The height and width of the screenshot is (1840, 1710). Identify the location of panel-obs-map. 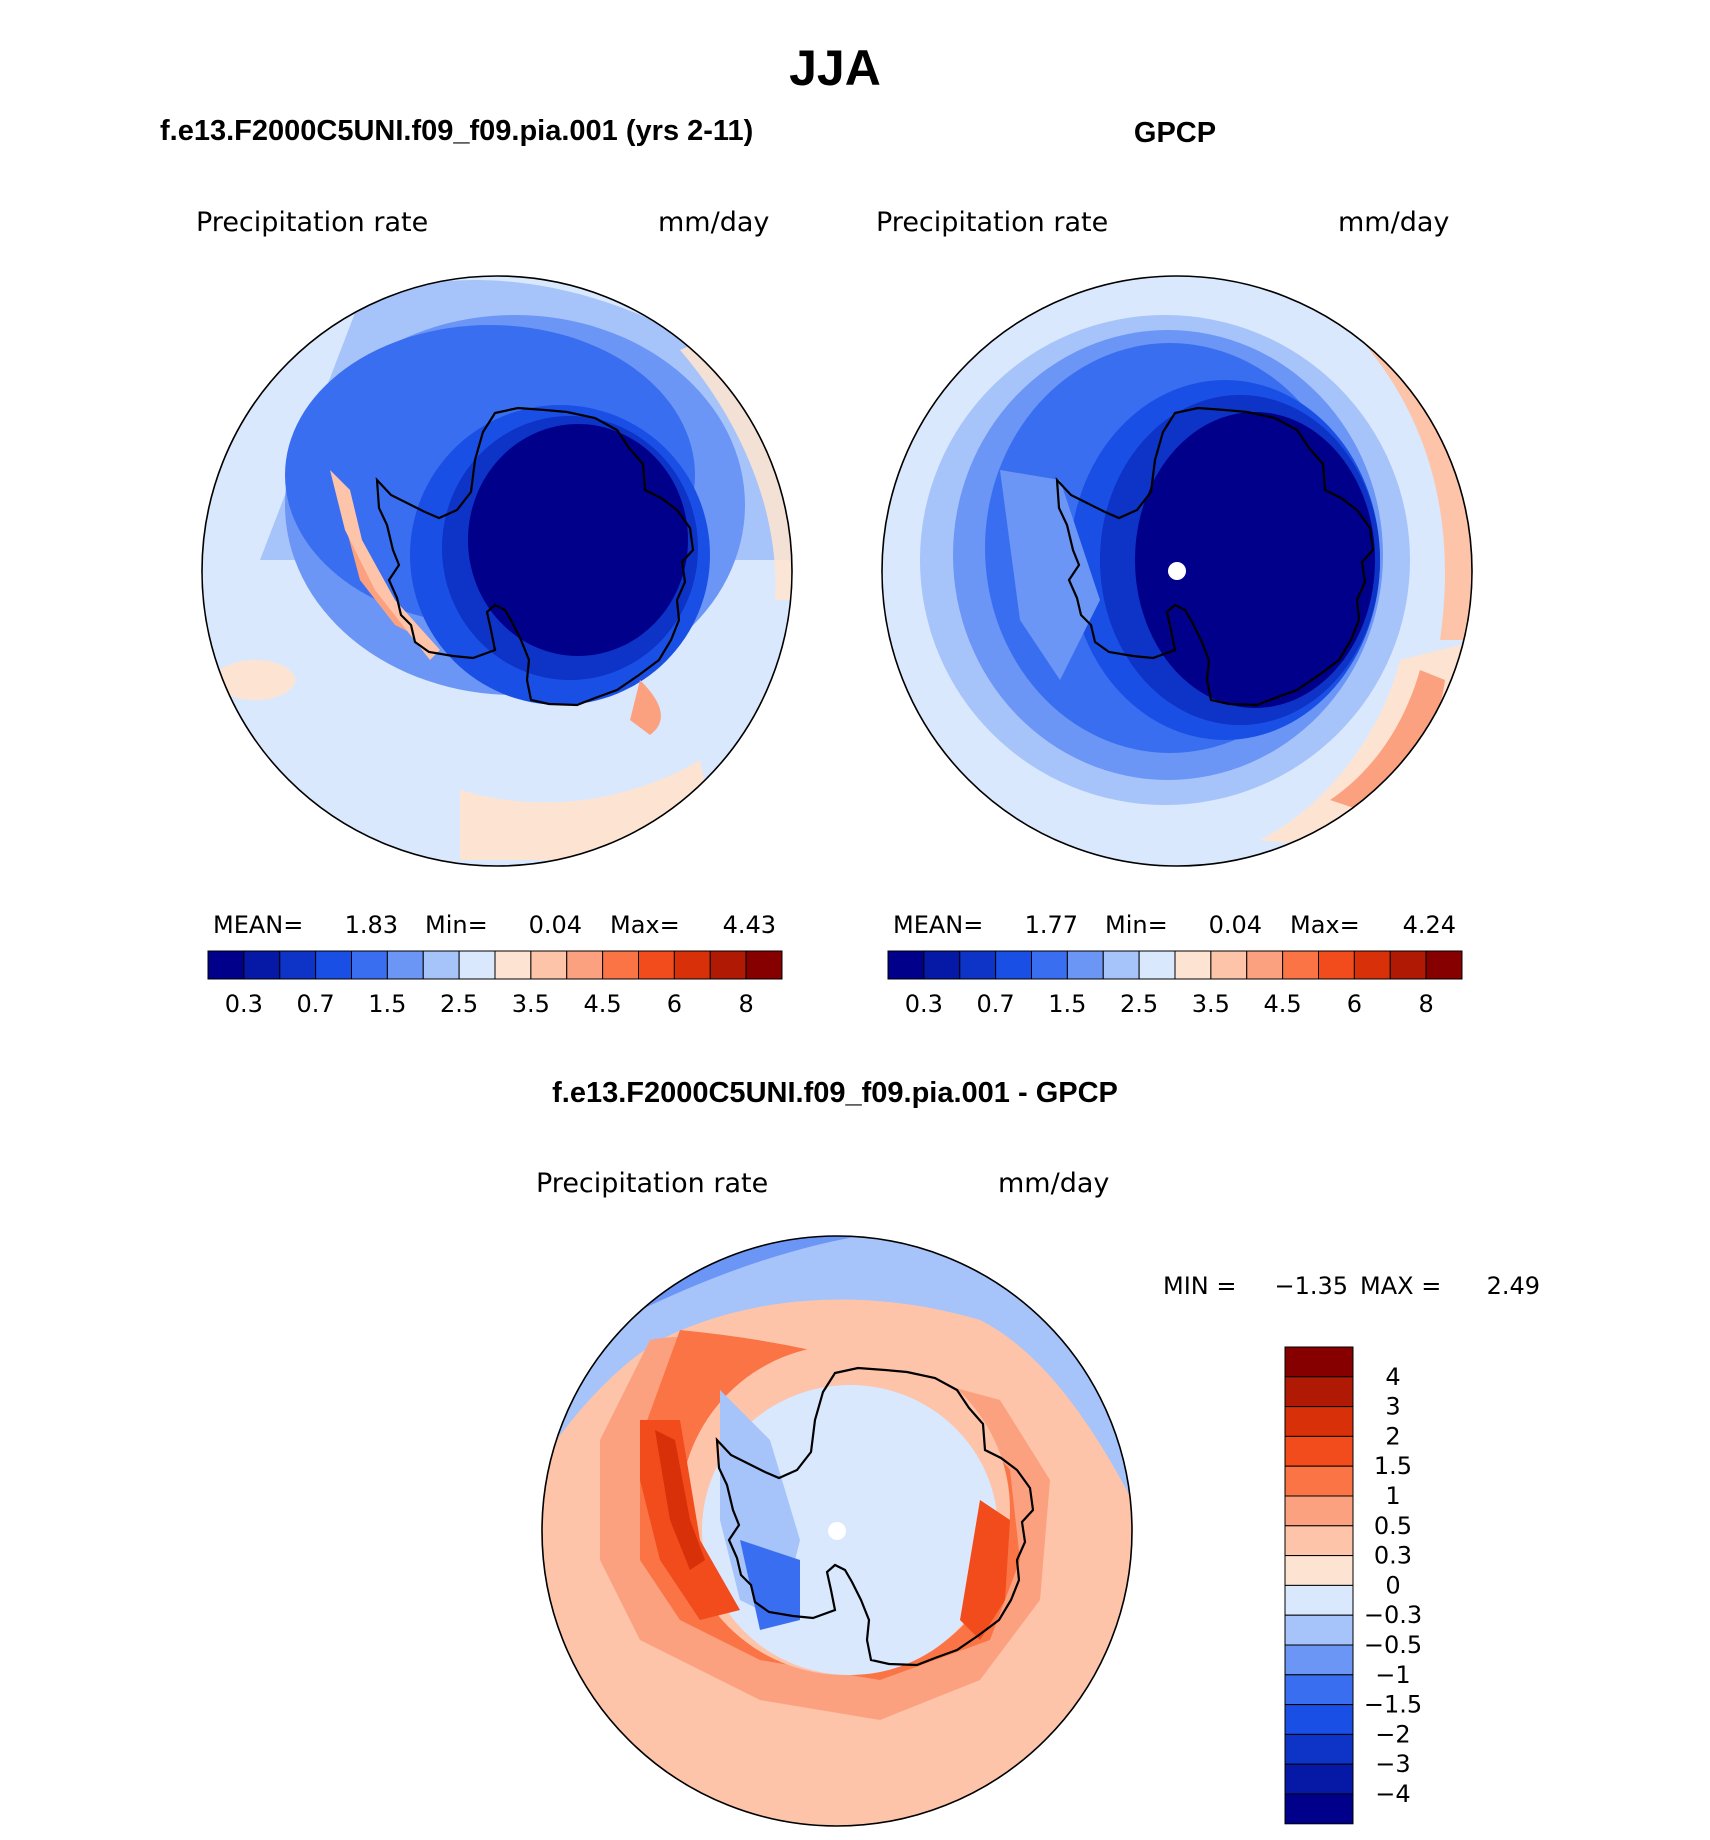
(1177, 571).